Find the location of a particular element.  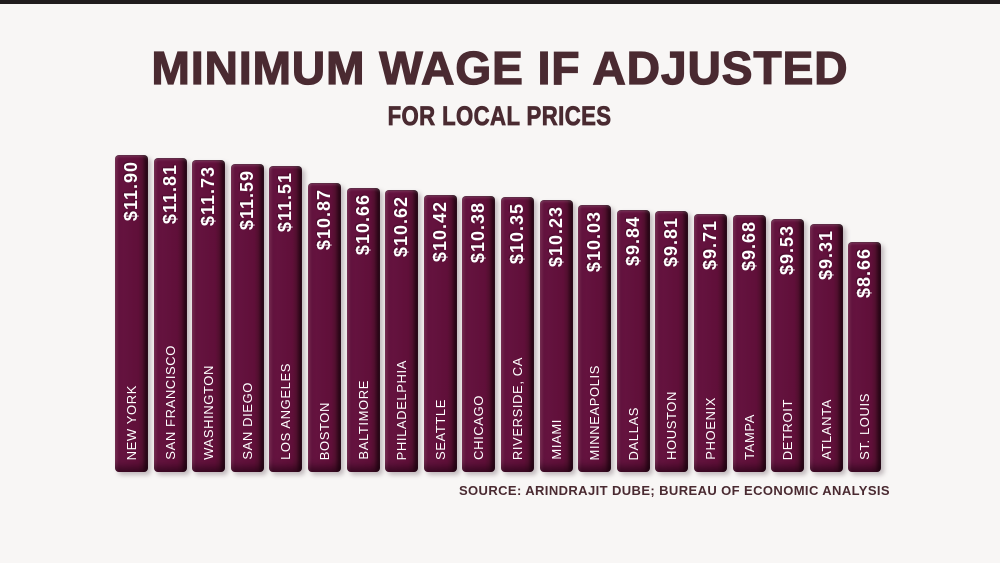

bar-city-label: CHICAGO is located at coordinates (478, 427).